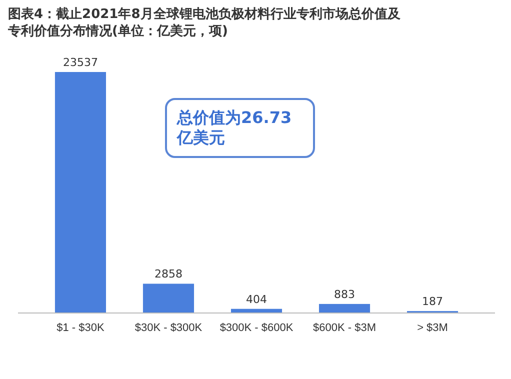 This screenshot has width=511, height=379. Describe the element at coordinates (344, 328) in the screenshot. I see `x-tick-label: $600K - $3M` at that location.